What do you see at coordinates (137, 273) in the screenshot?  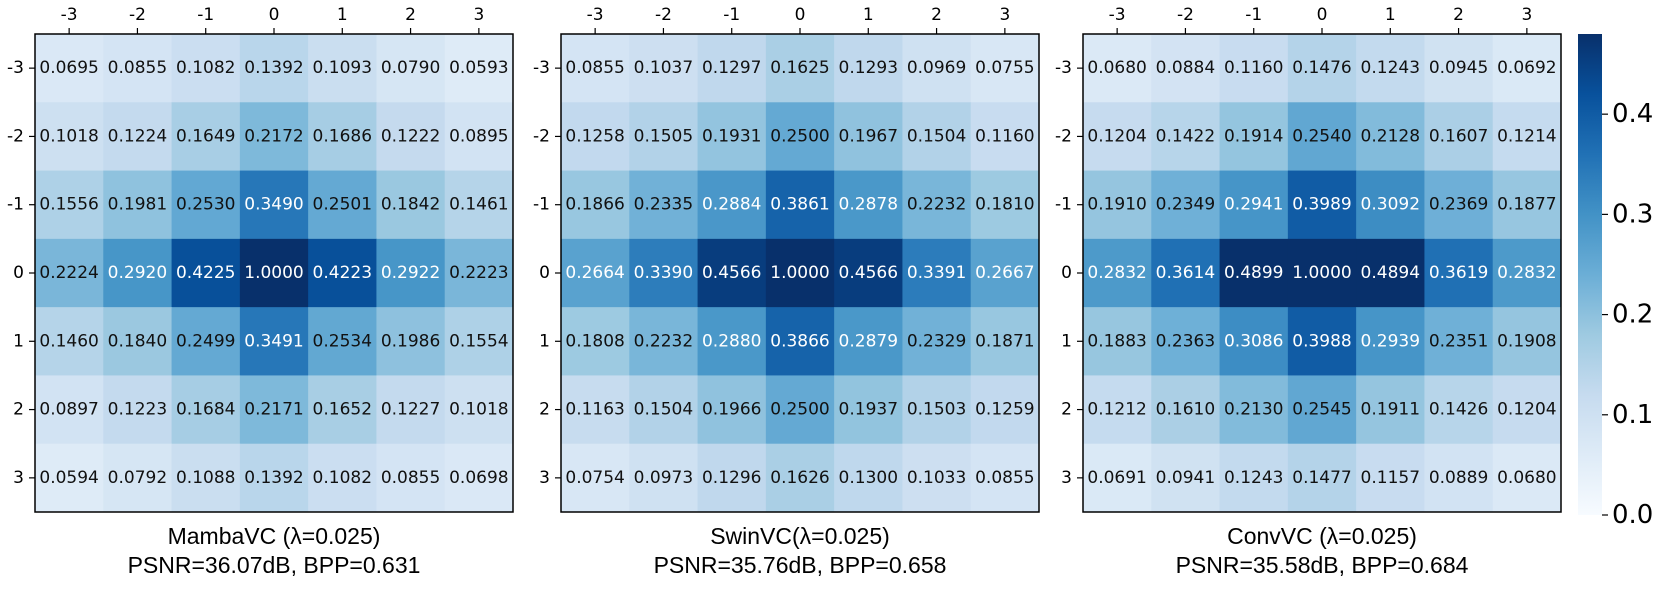 I see `cell-value-label: 0.2920` at bounding box center [137, 273].